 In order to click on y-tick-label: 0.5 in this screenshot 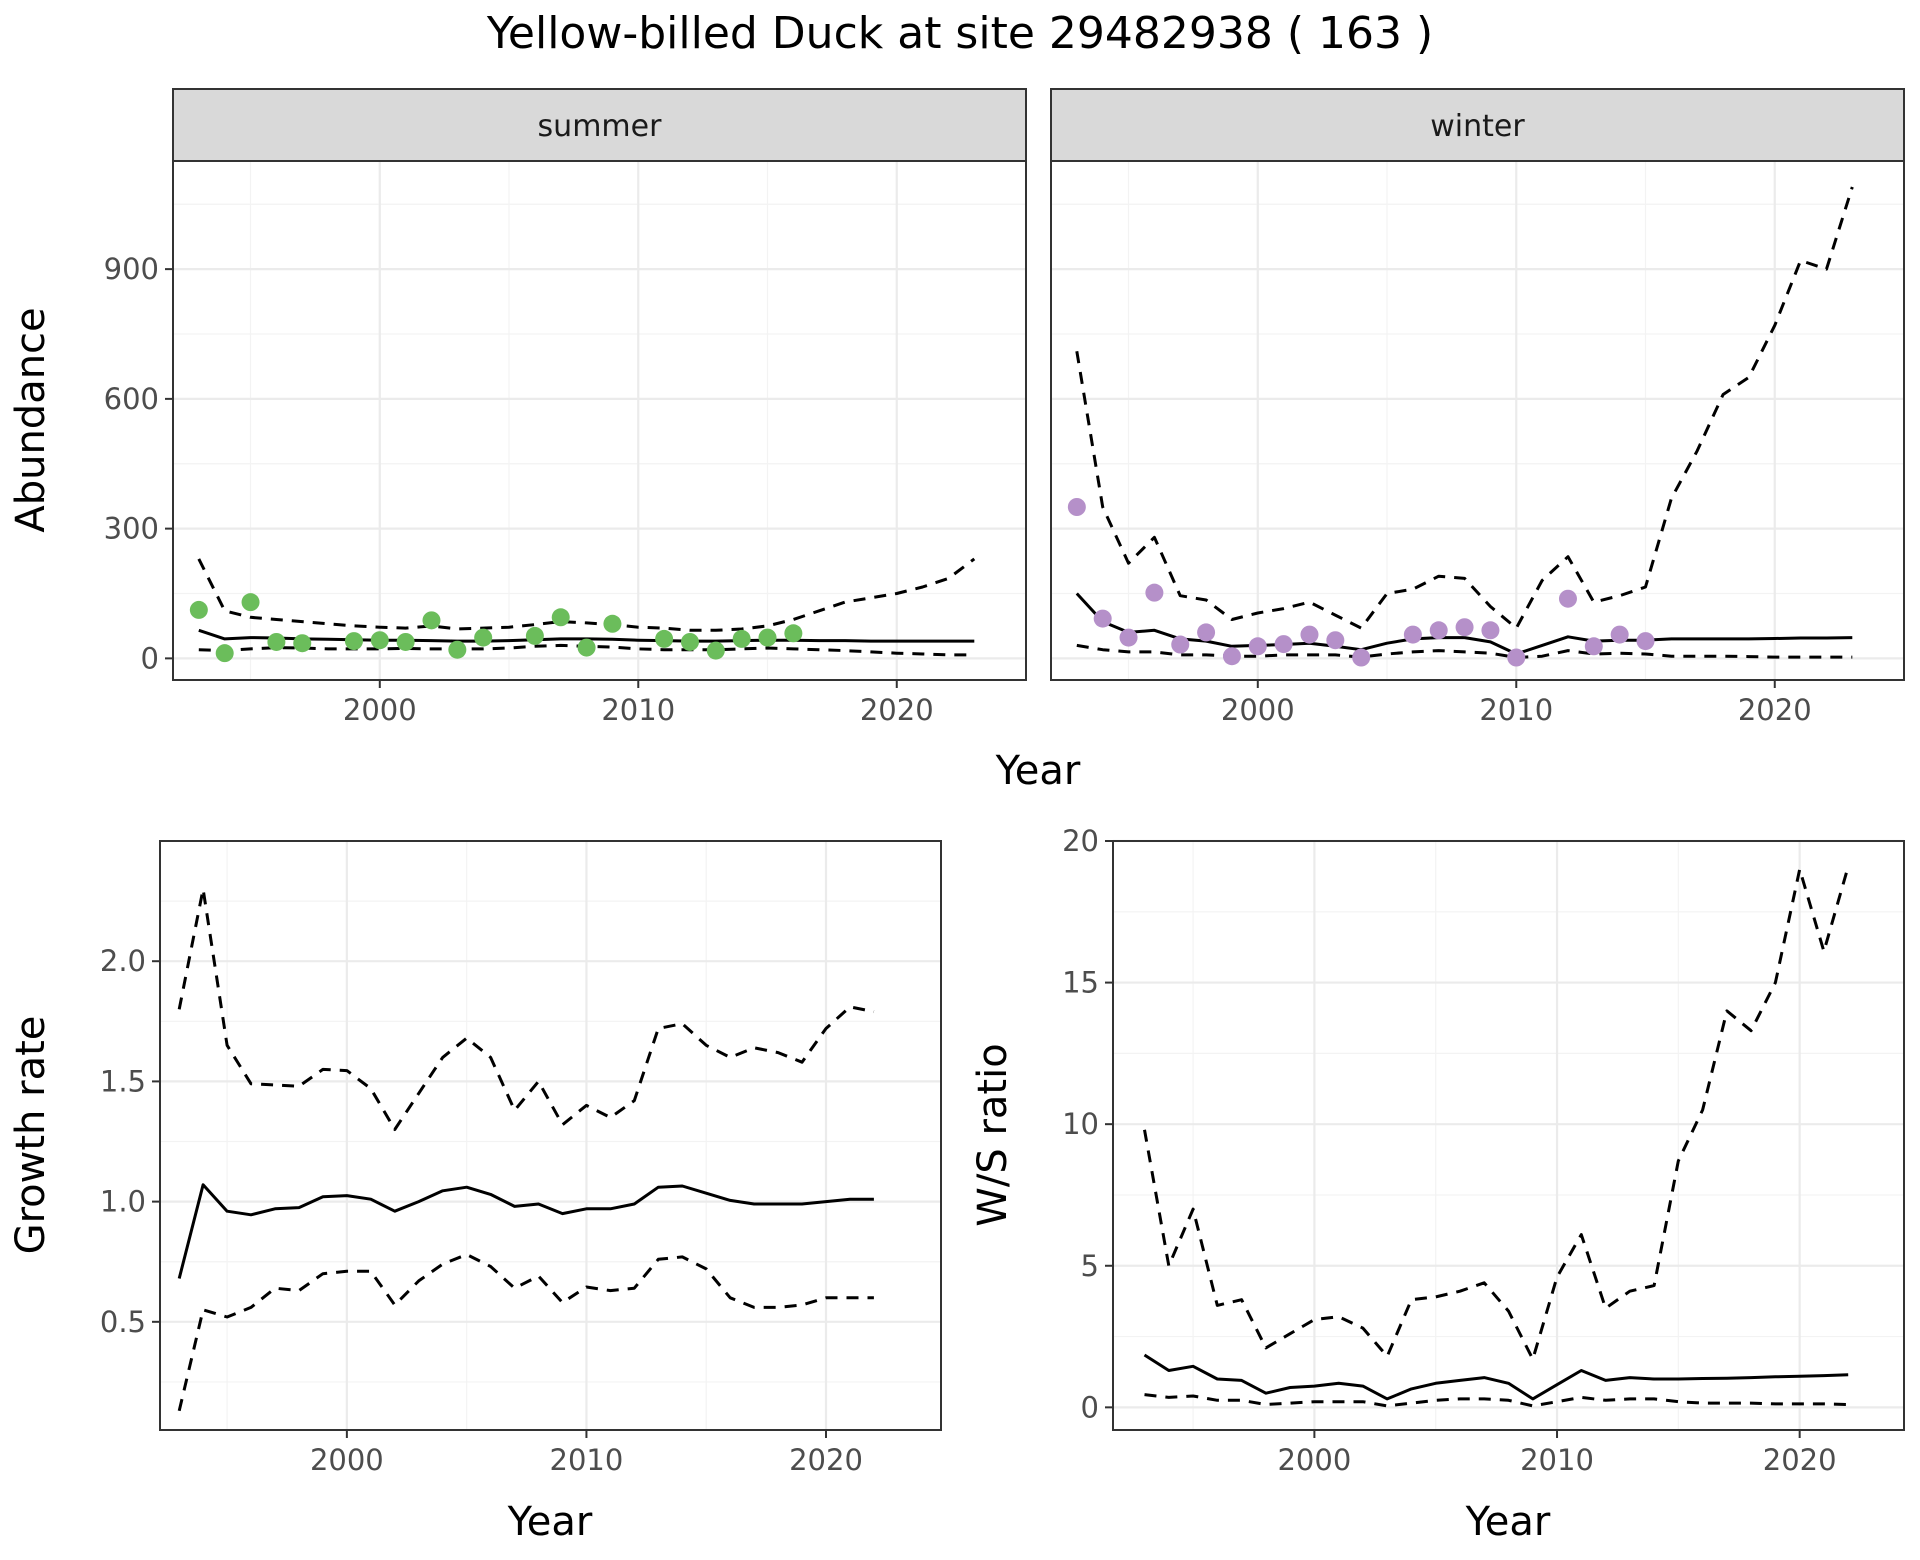, I will do `click(123, 1322)`.